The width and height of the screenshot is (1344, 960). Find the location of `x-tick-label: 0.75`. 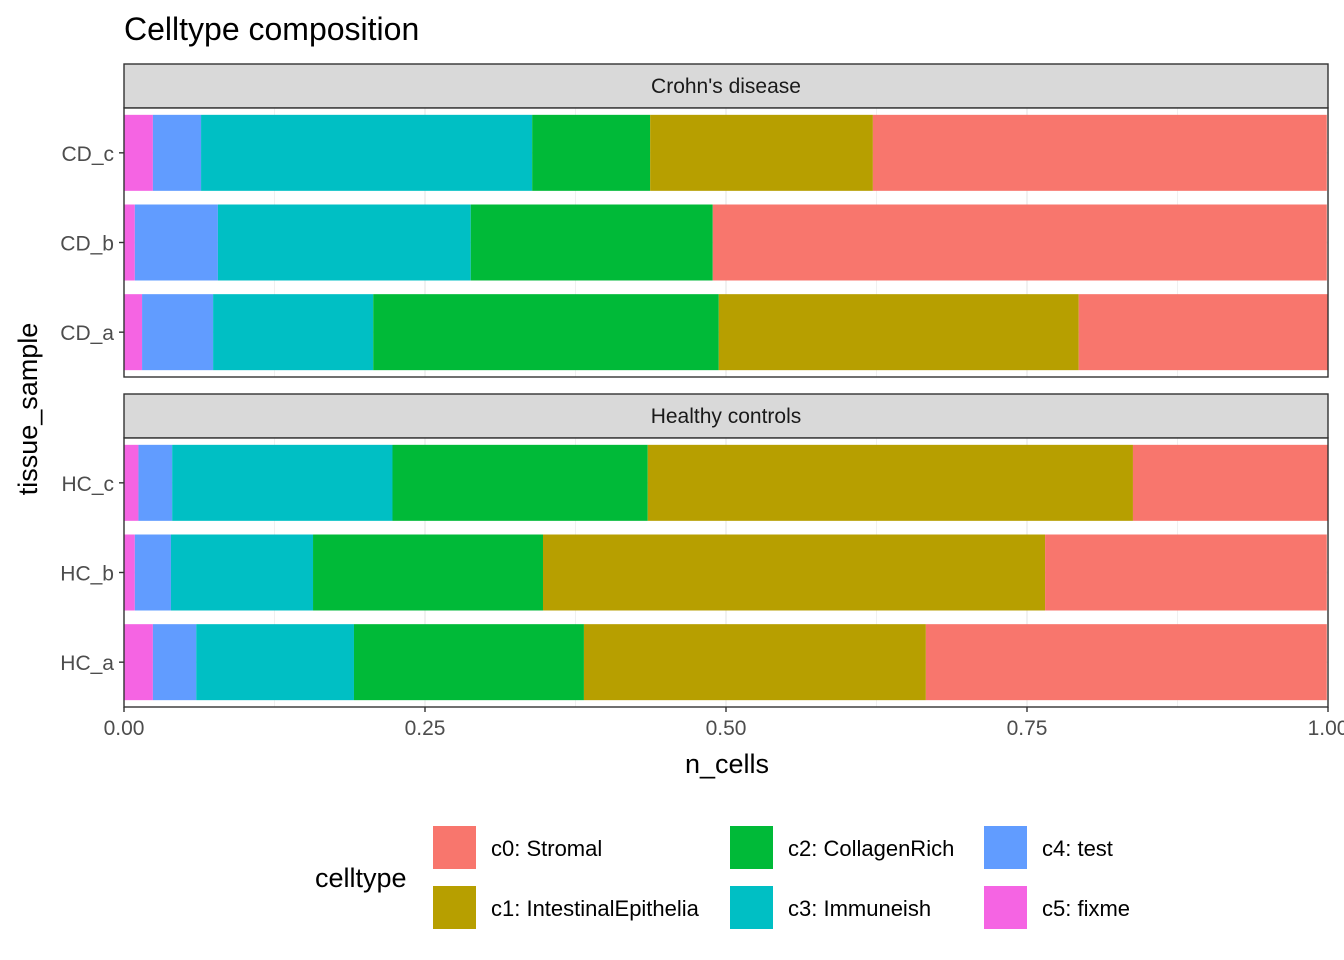

x-tick-label: 0.75 is located at coordinates (1027, 728).